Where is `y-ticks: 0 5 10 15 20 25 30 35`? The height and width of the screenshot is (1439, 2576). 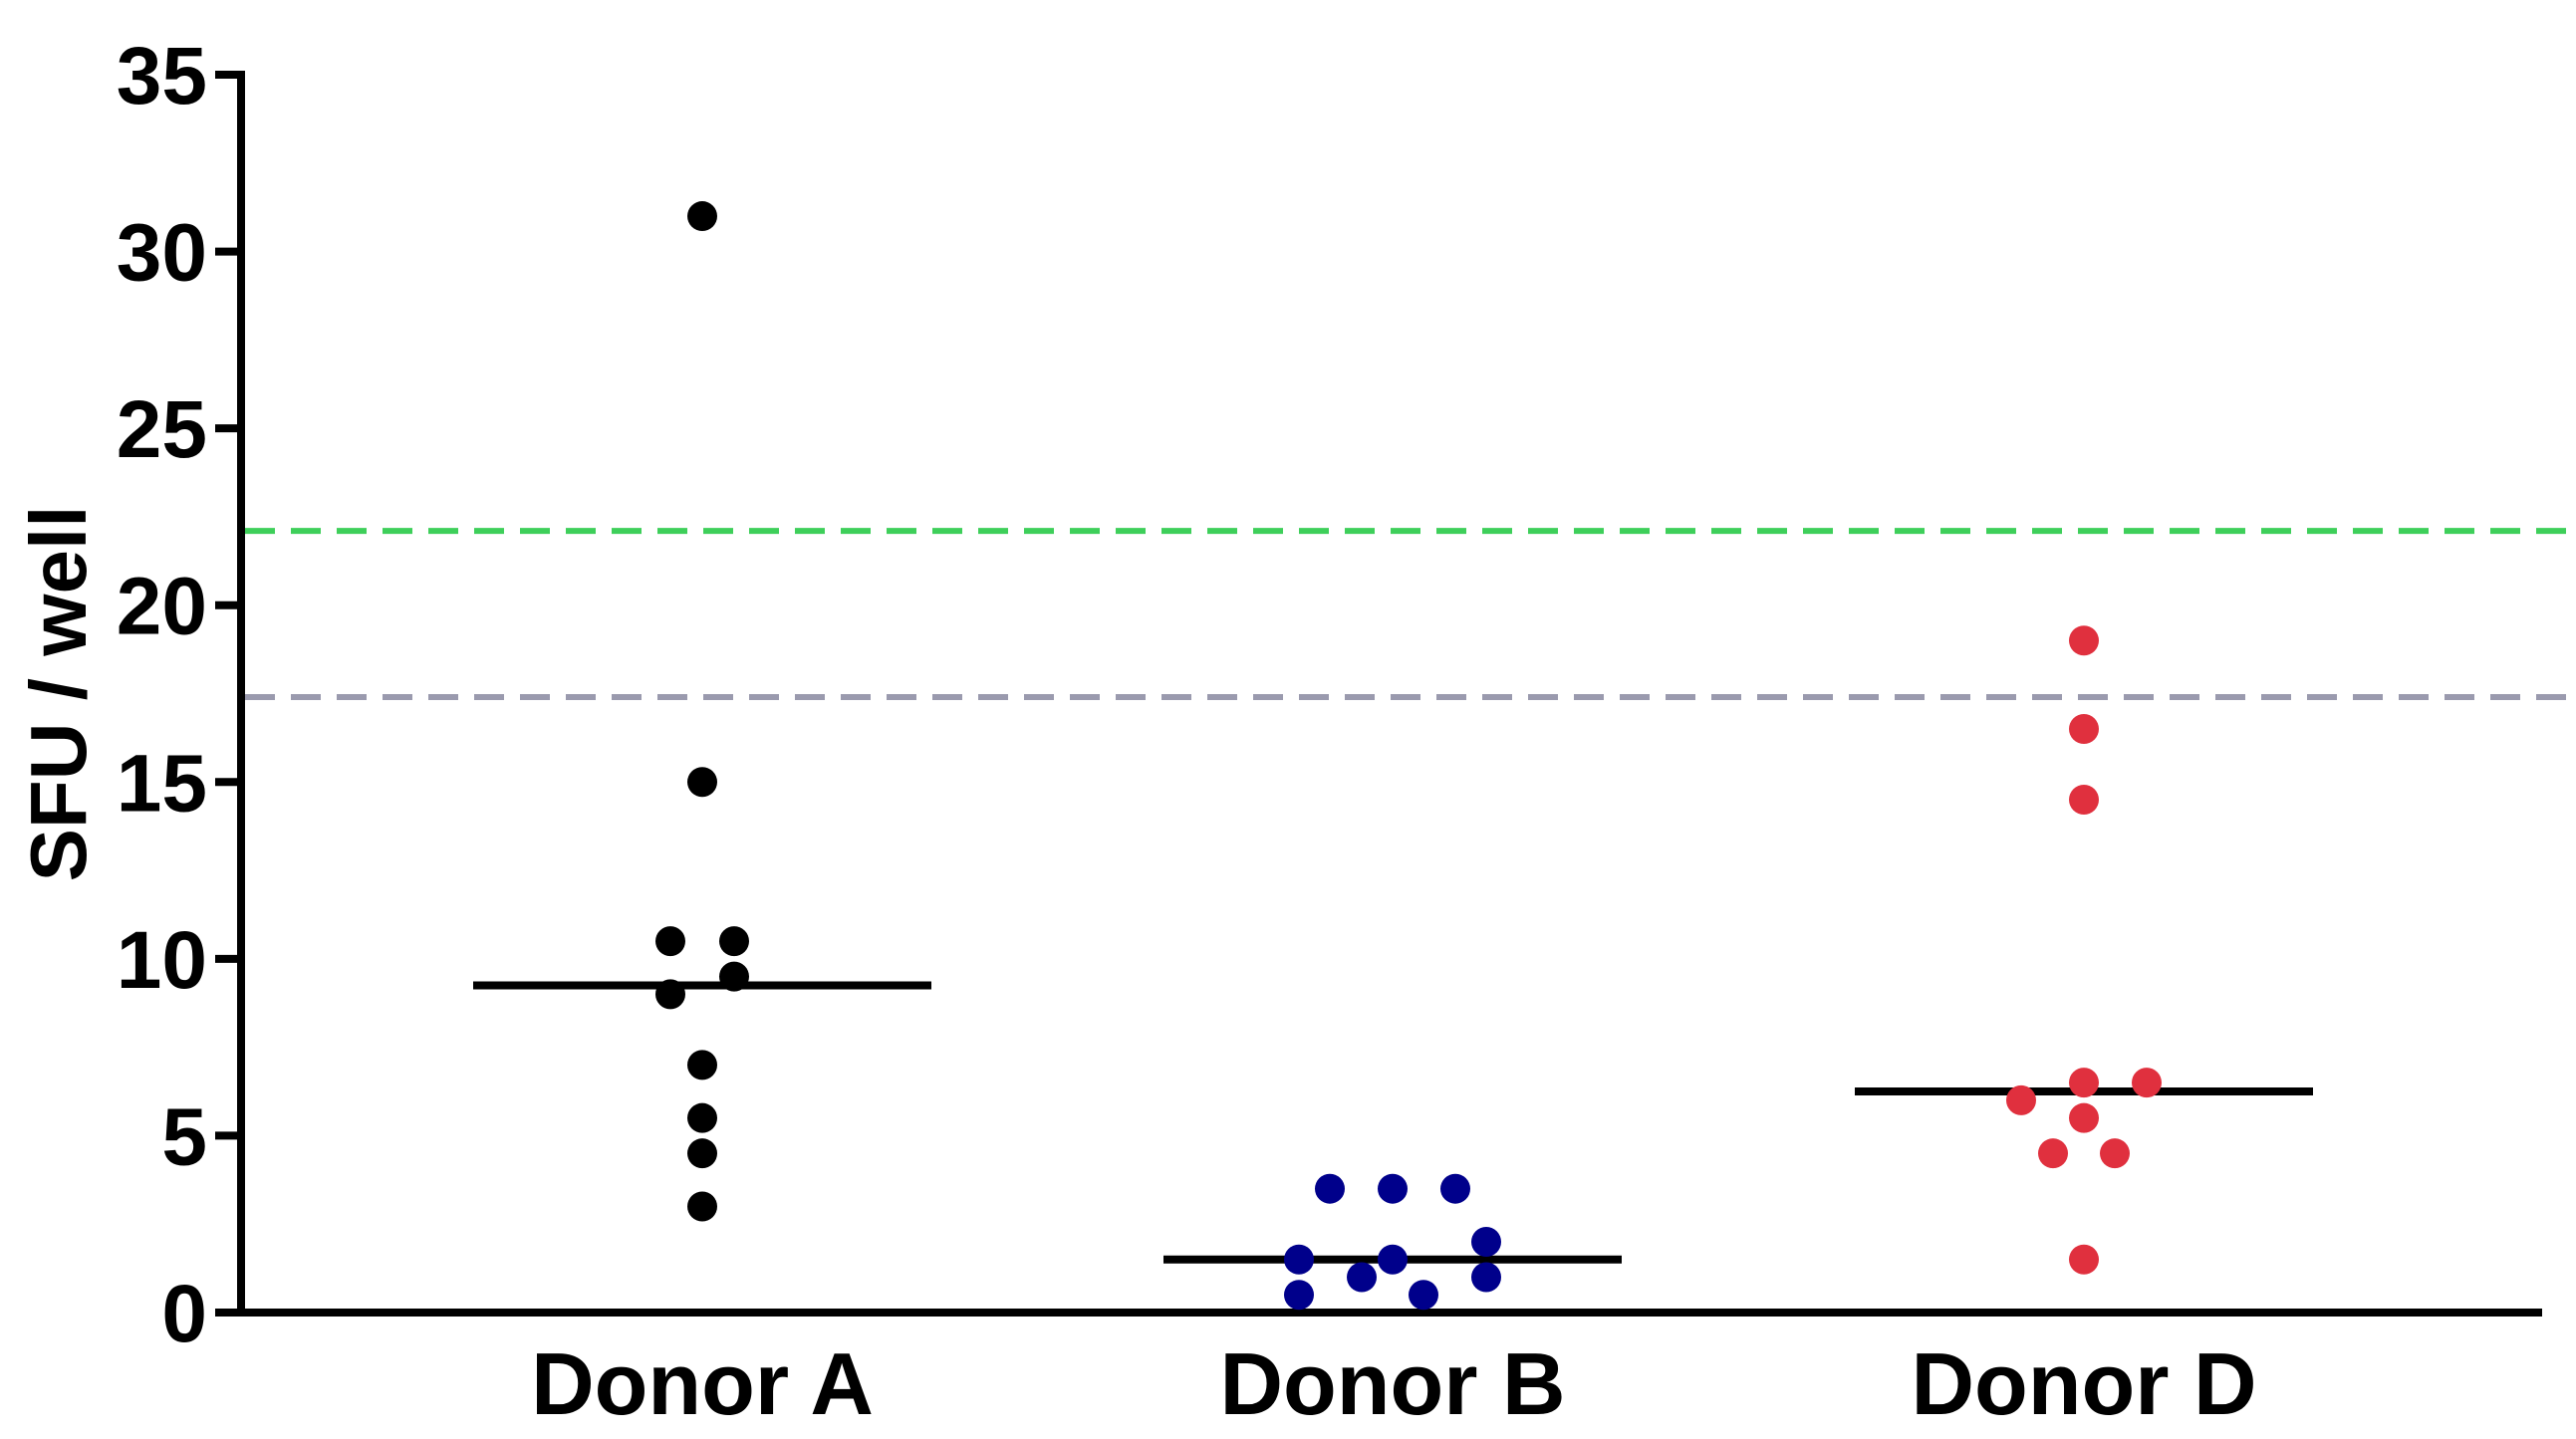 y-ticks: 0 5 10 15 20 25 30 35 is located at coordinates (179, 695).